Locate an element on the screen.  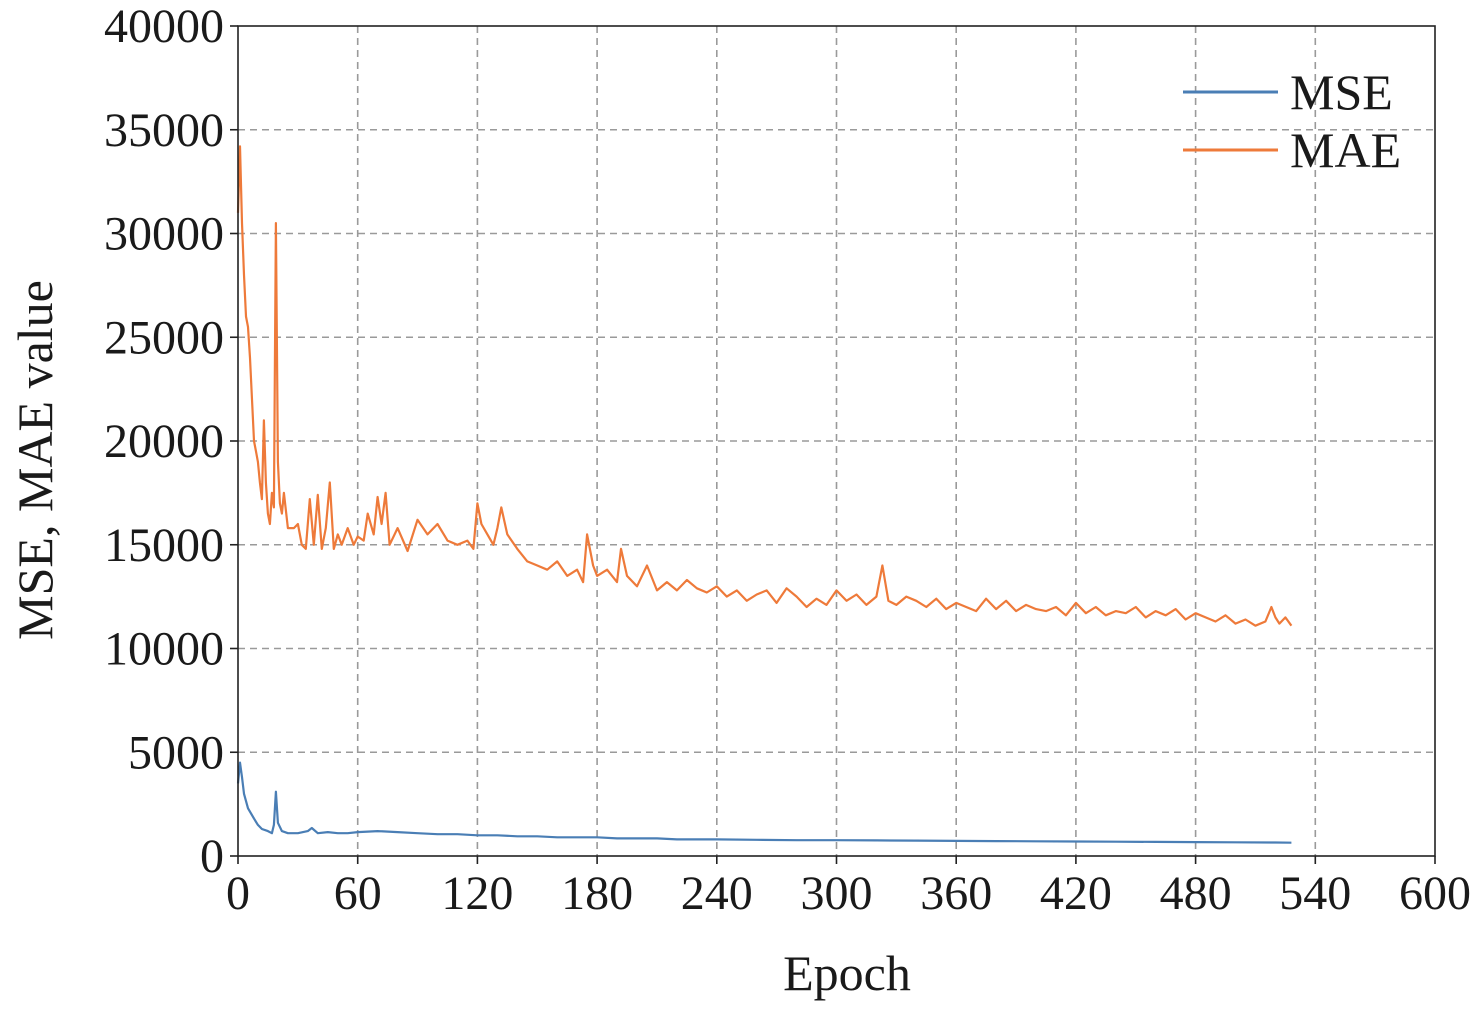
x-tick-label: 360 is located at coordinates (956, 893).